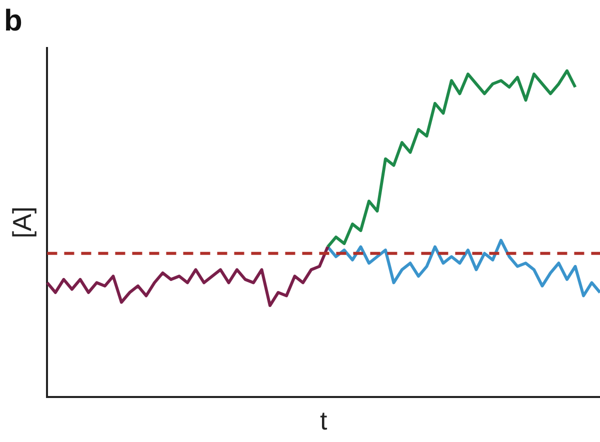 The width and height of the screenshot is (600, 442). Describe the element at coordinates (324, 421) in the screenshot. I see `x-axis-title: t` at that location.